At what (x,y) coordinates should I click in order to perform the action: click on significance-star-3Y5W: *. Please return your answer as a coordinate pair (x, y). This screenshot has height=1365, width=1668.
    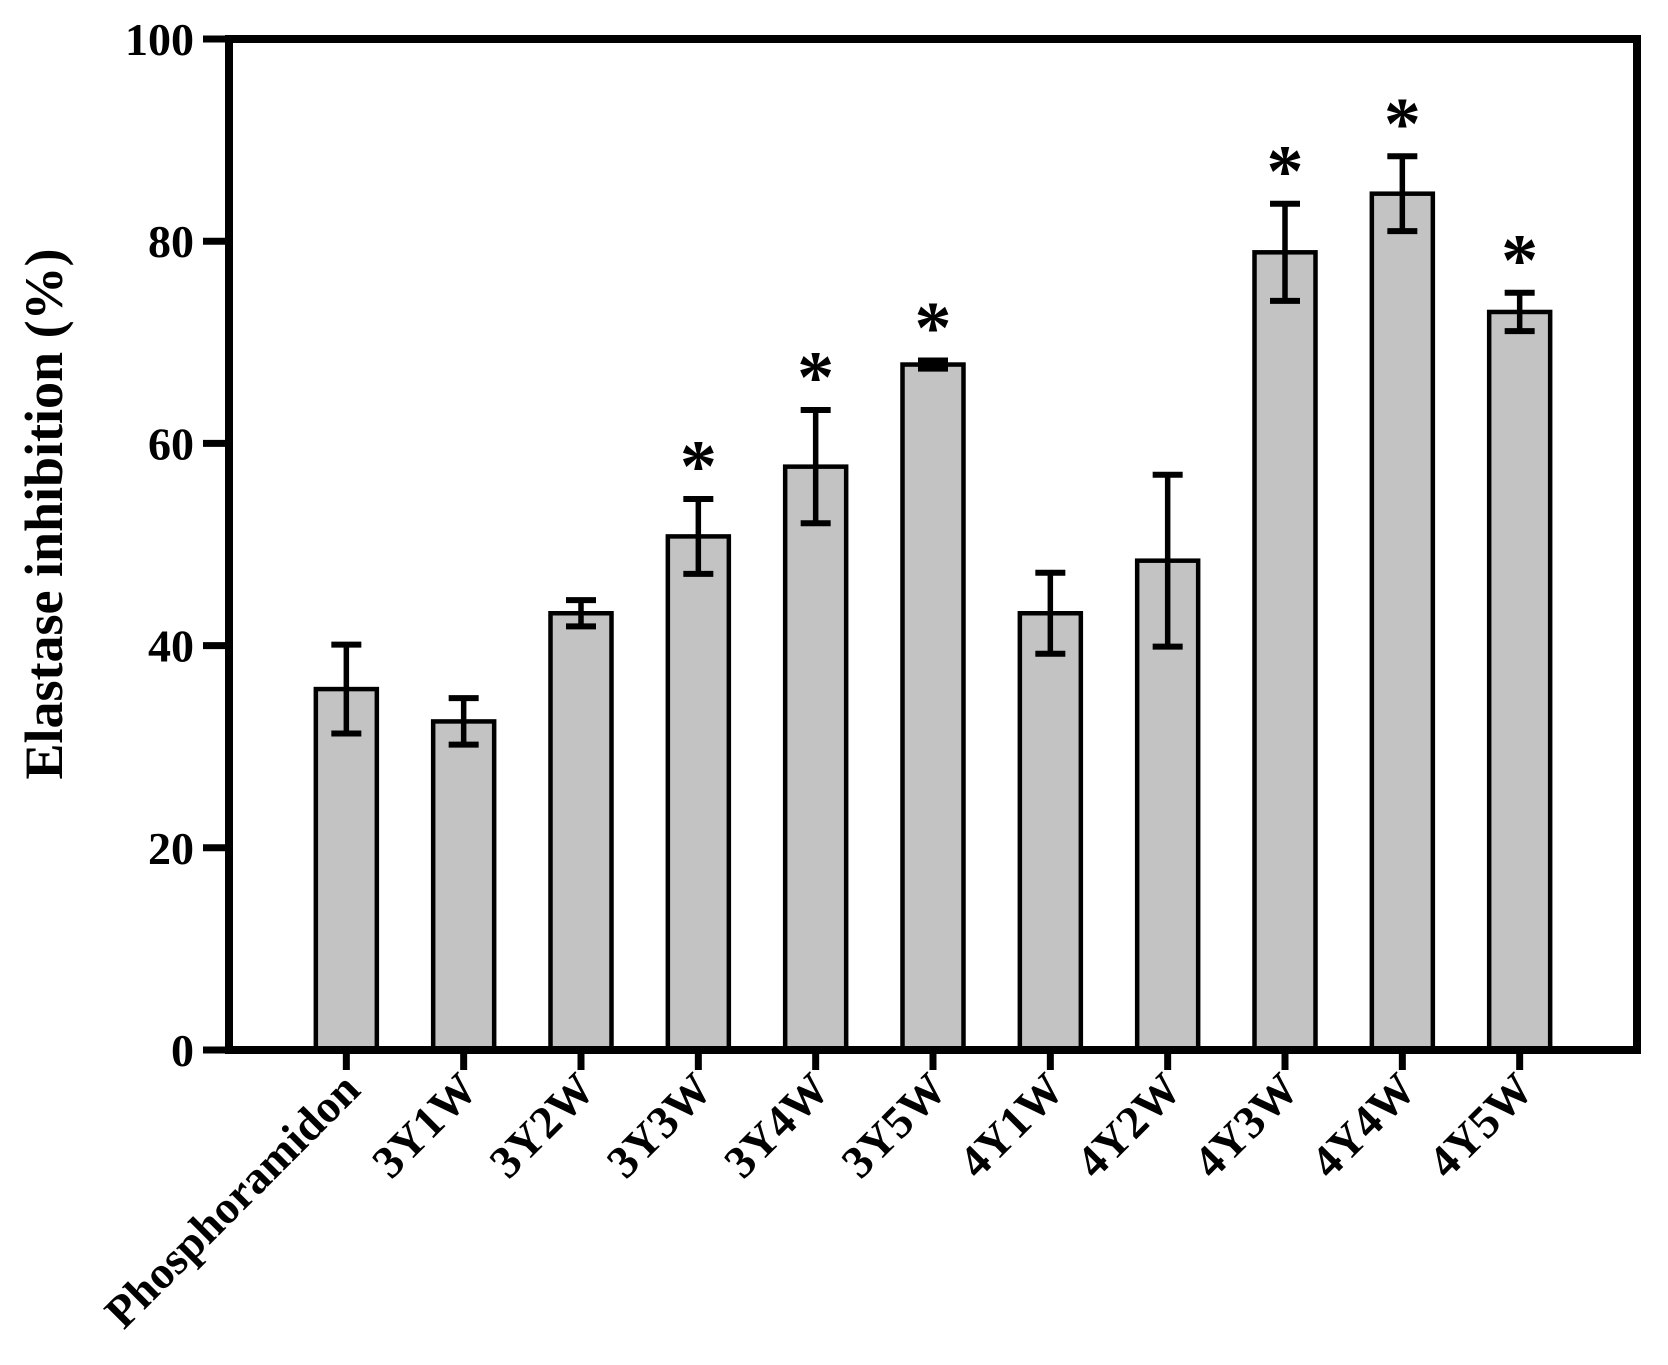
    Looking at the image, I should click on (933, 328).